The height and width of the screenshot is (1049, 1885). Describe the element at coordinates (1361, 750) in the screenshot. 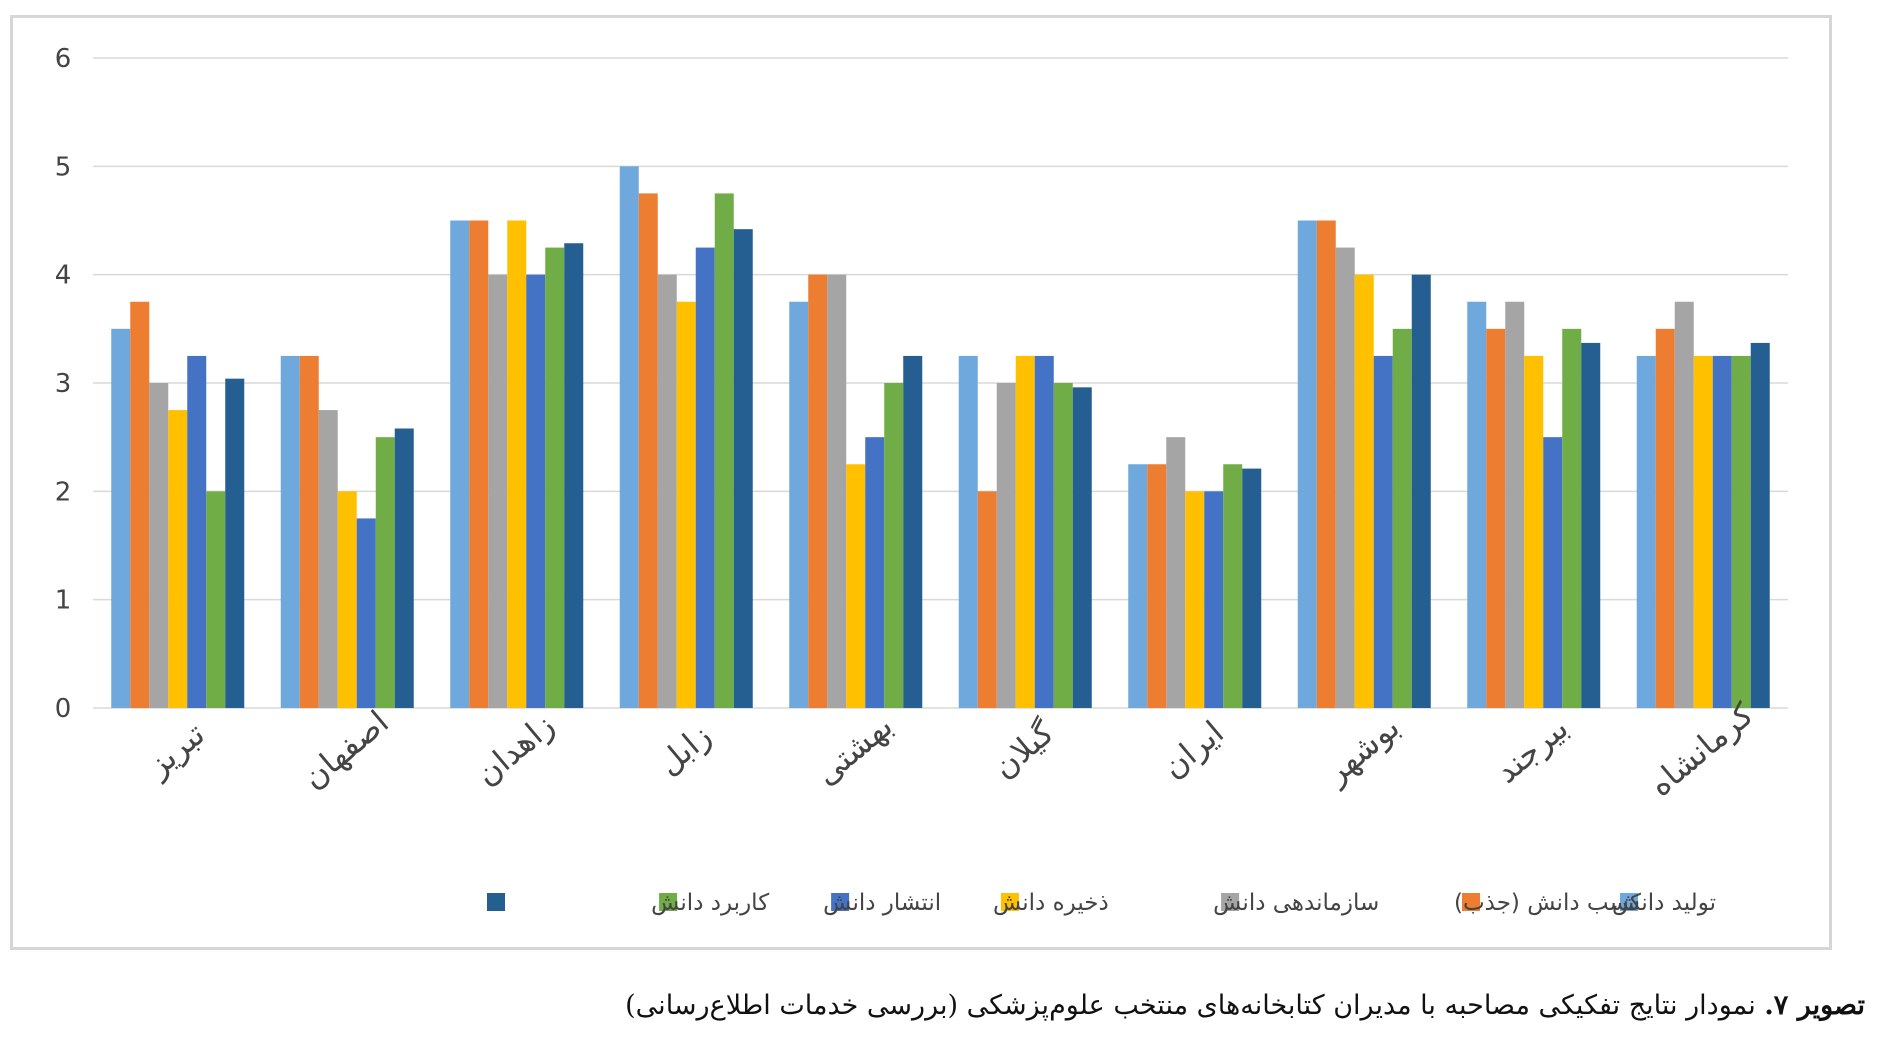

I see `x-tick-label: بوشهر` at that location.